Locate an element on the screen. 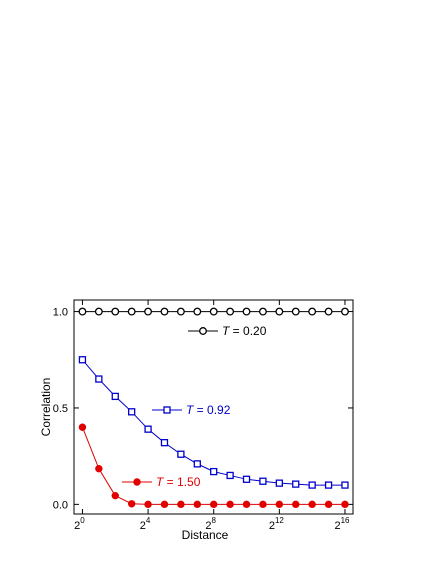 This screenshot has width=436, height=564. legend-label-2: T = 1.50 is located at coordinates (178, 482).